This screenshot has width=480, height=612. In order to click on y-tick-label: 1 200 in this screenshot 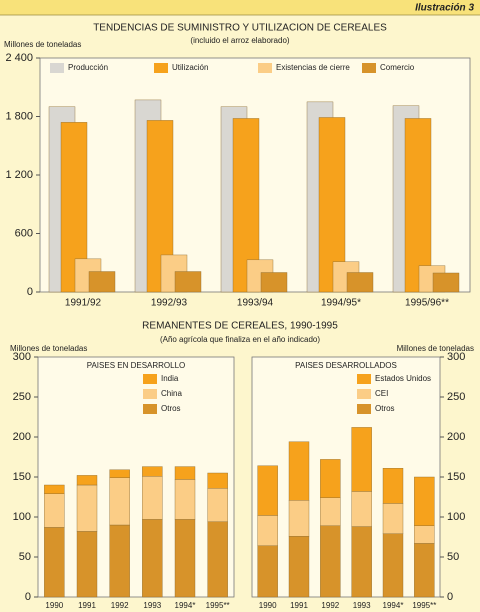, I will do `click(19, 175)`.